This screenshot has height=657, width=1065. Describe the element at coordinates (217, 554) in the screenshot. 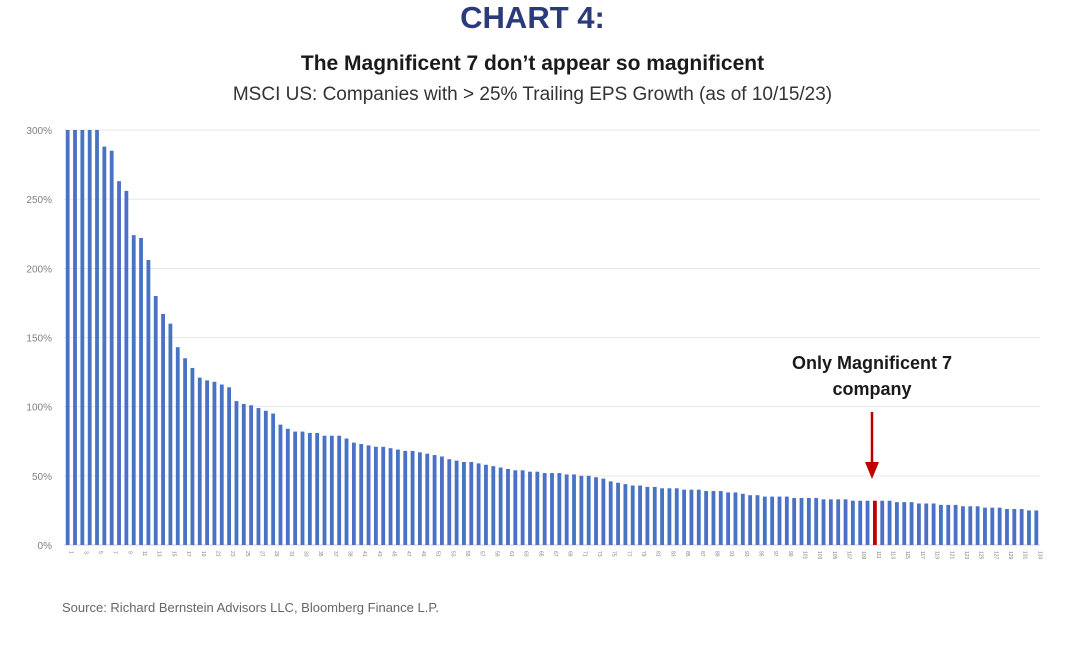

I see `x-tick-label: 21` at that location.